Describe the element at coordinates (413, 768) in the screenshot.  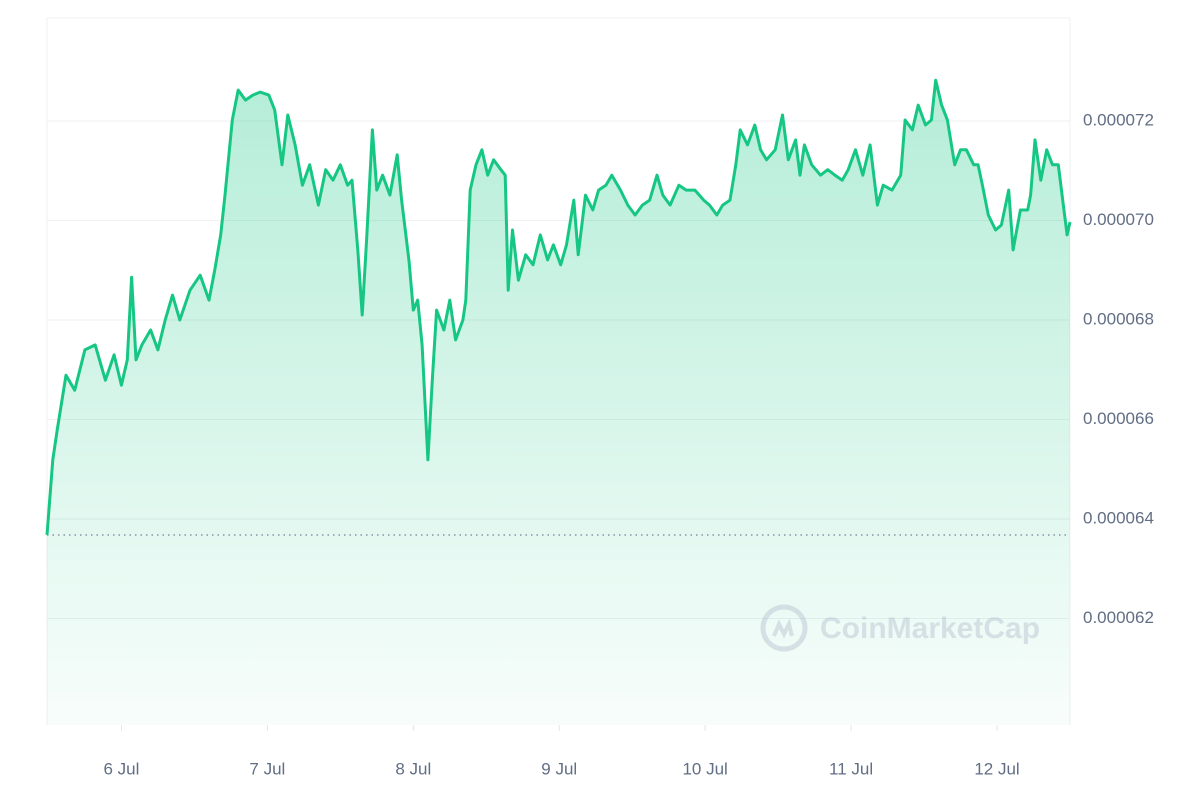
I see `x-tick-label: 8 Jul` at that location.